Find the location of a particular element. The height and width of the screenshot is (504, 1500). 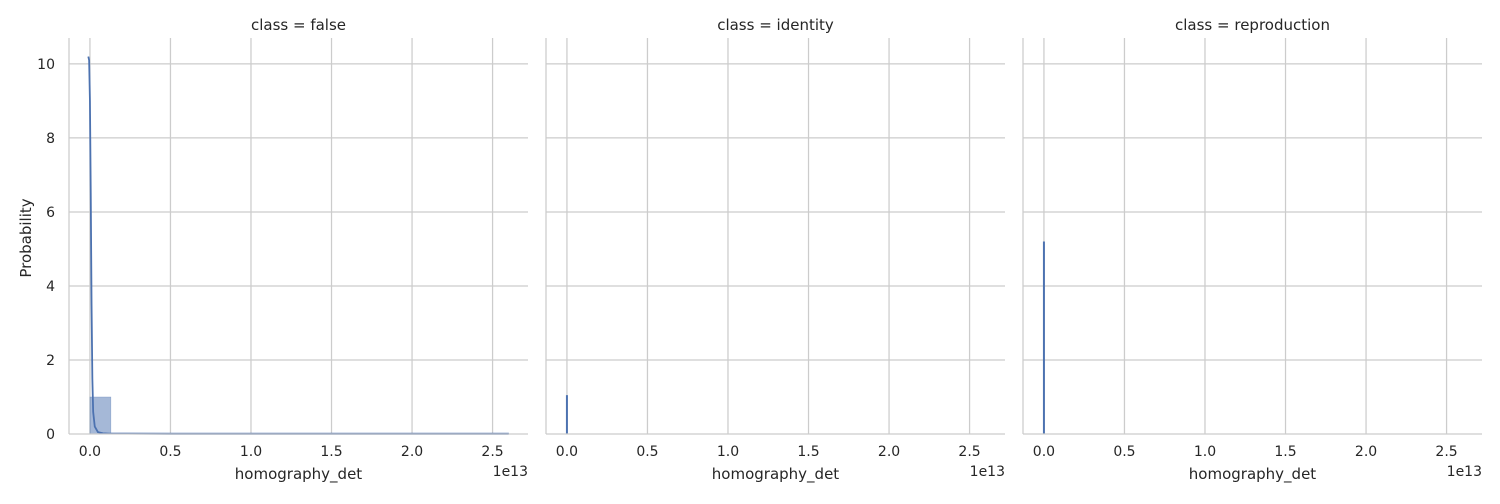

panel-title: class = identity is located at coordinates (775, 25).